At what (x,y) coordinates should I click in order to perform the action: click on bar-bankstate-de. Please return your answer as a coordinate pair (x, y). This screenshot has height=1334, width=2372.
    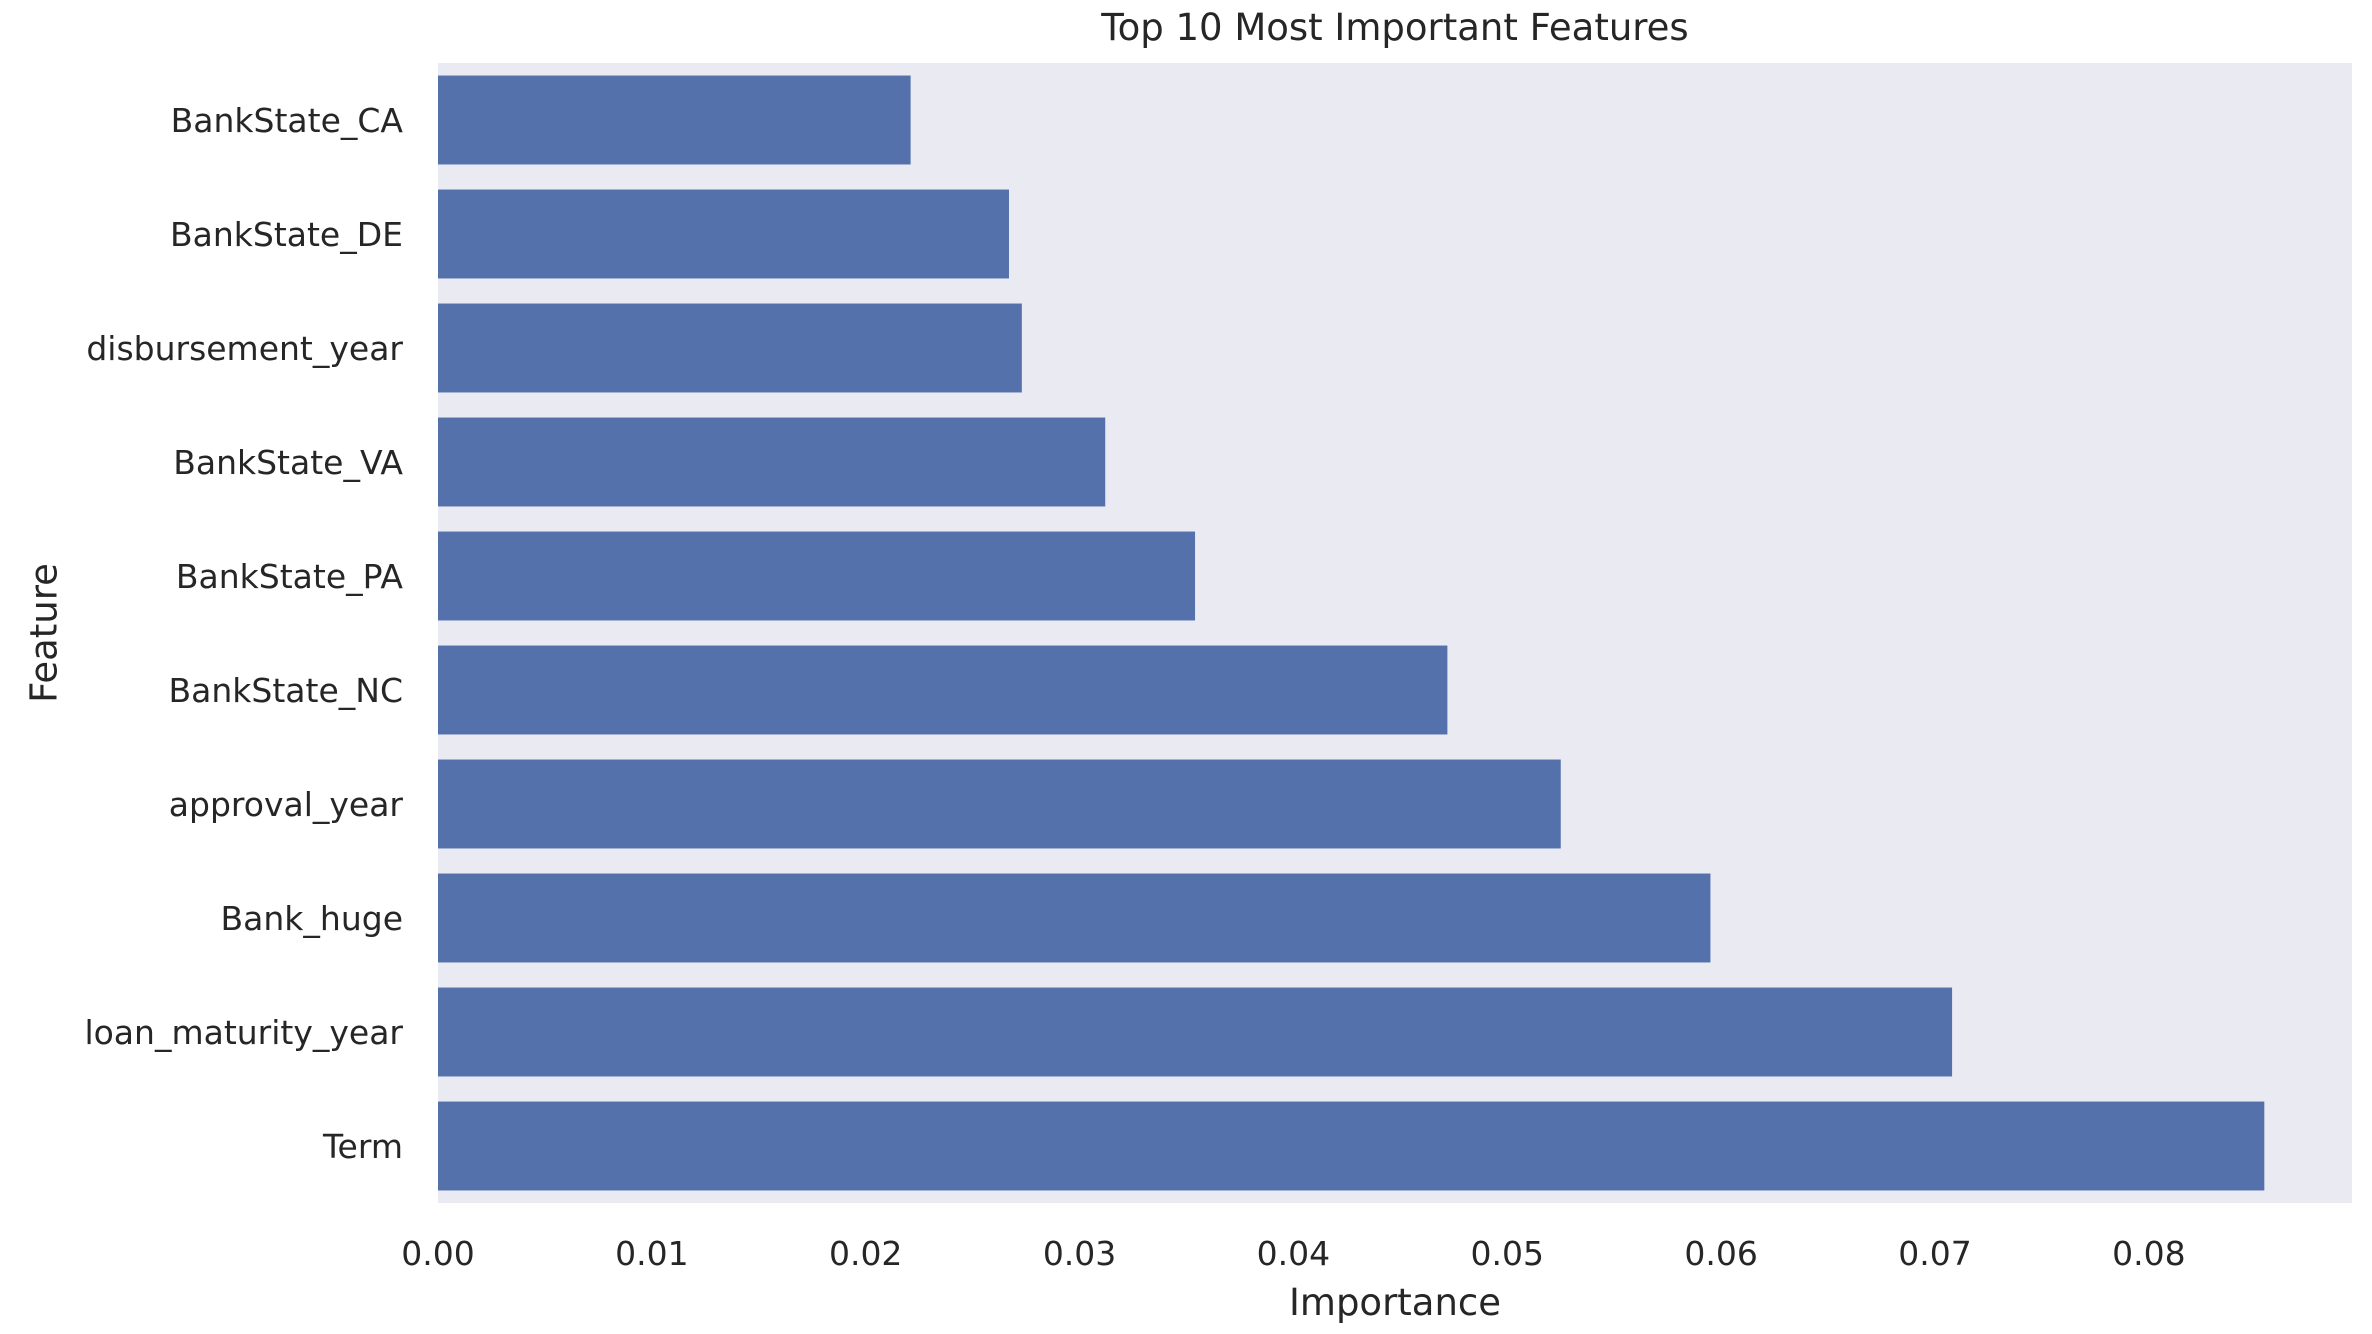
    Looking at the image, I should click on (723, 234).